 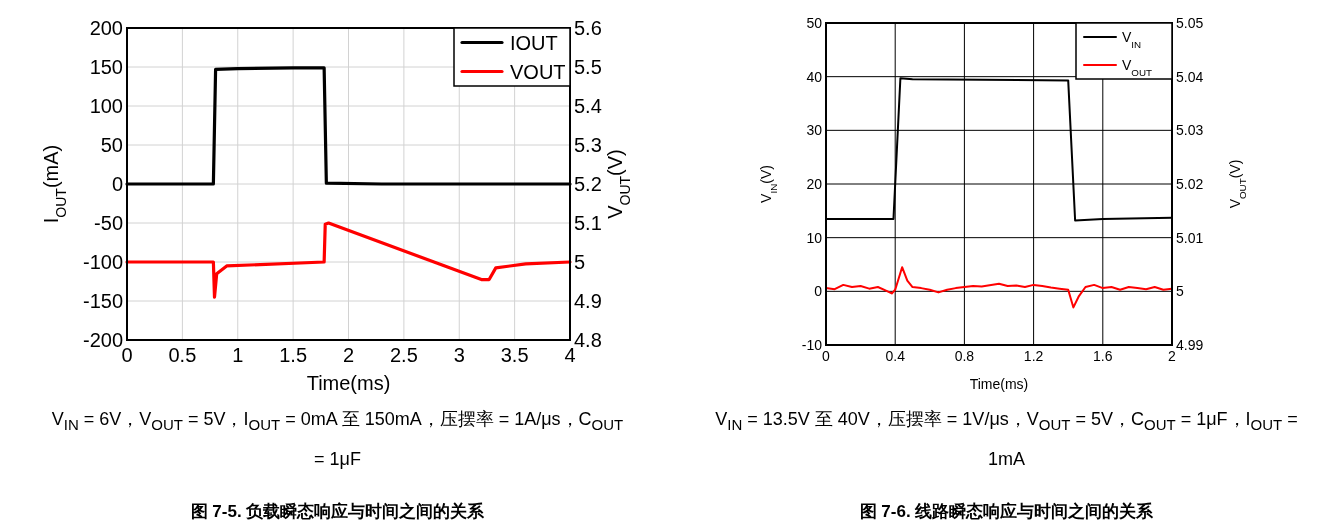 What do you see at coordinates (814, 237) in the screenshot?
I see `y-tick-label: 10` at bounding box center [814, 237].